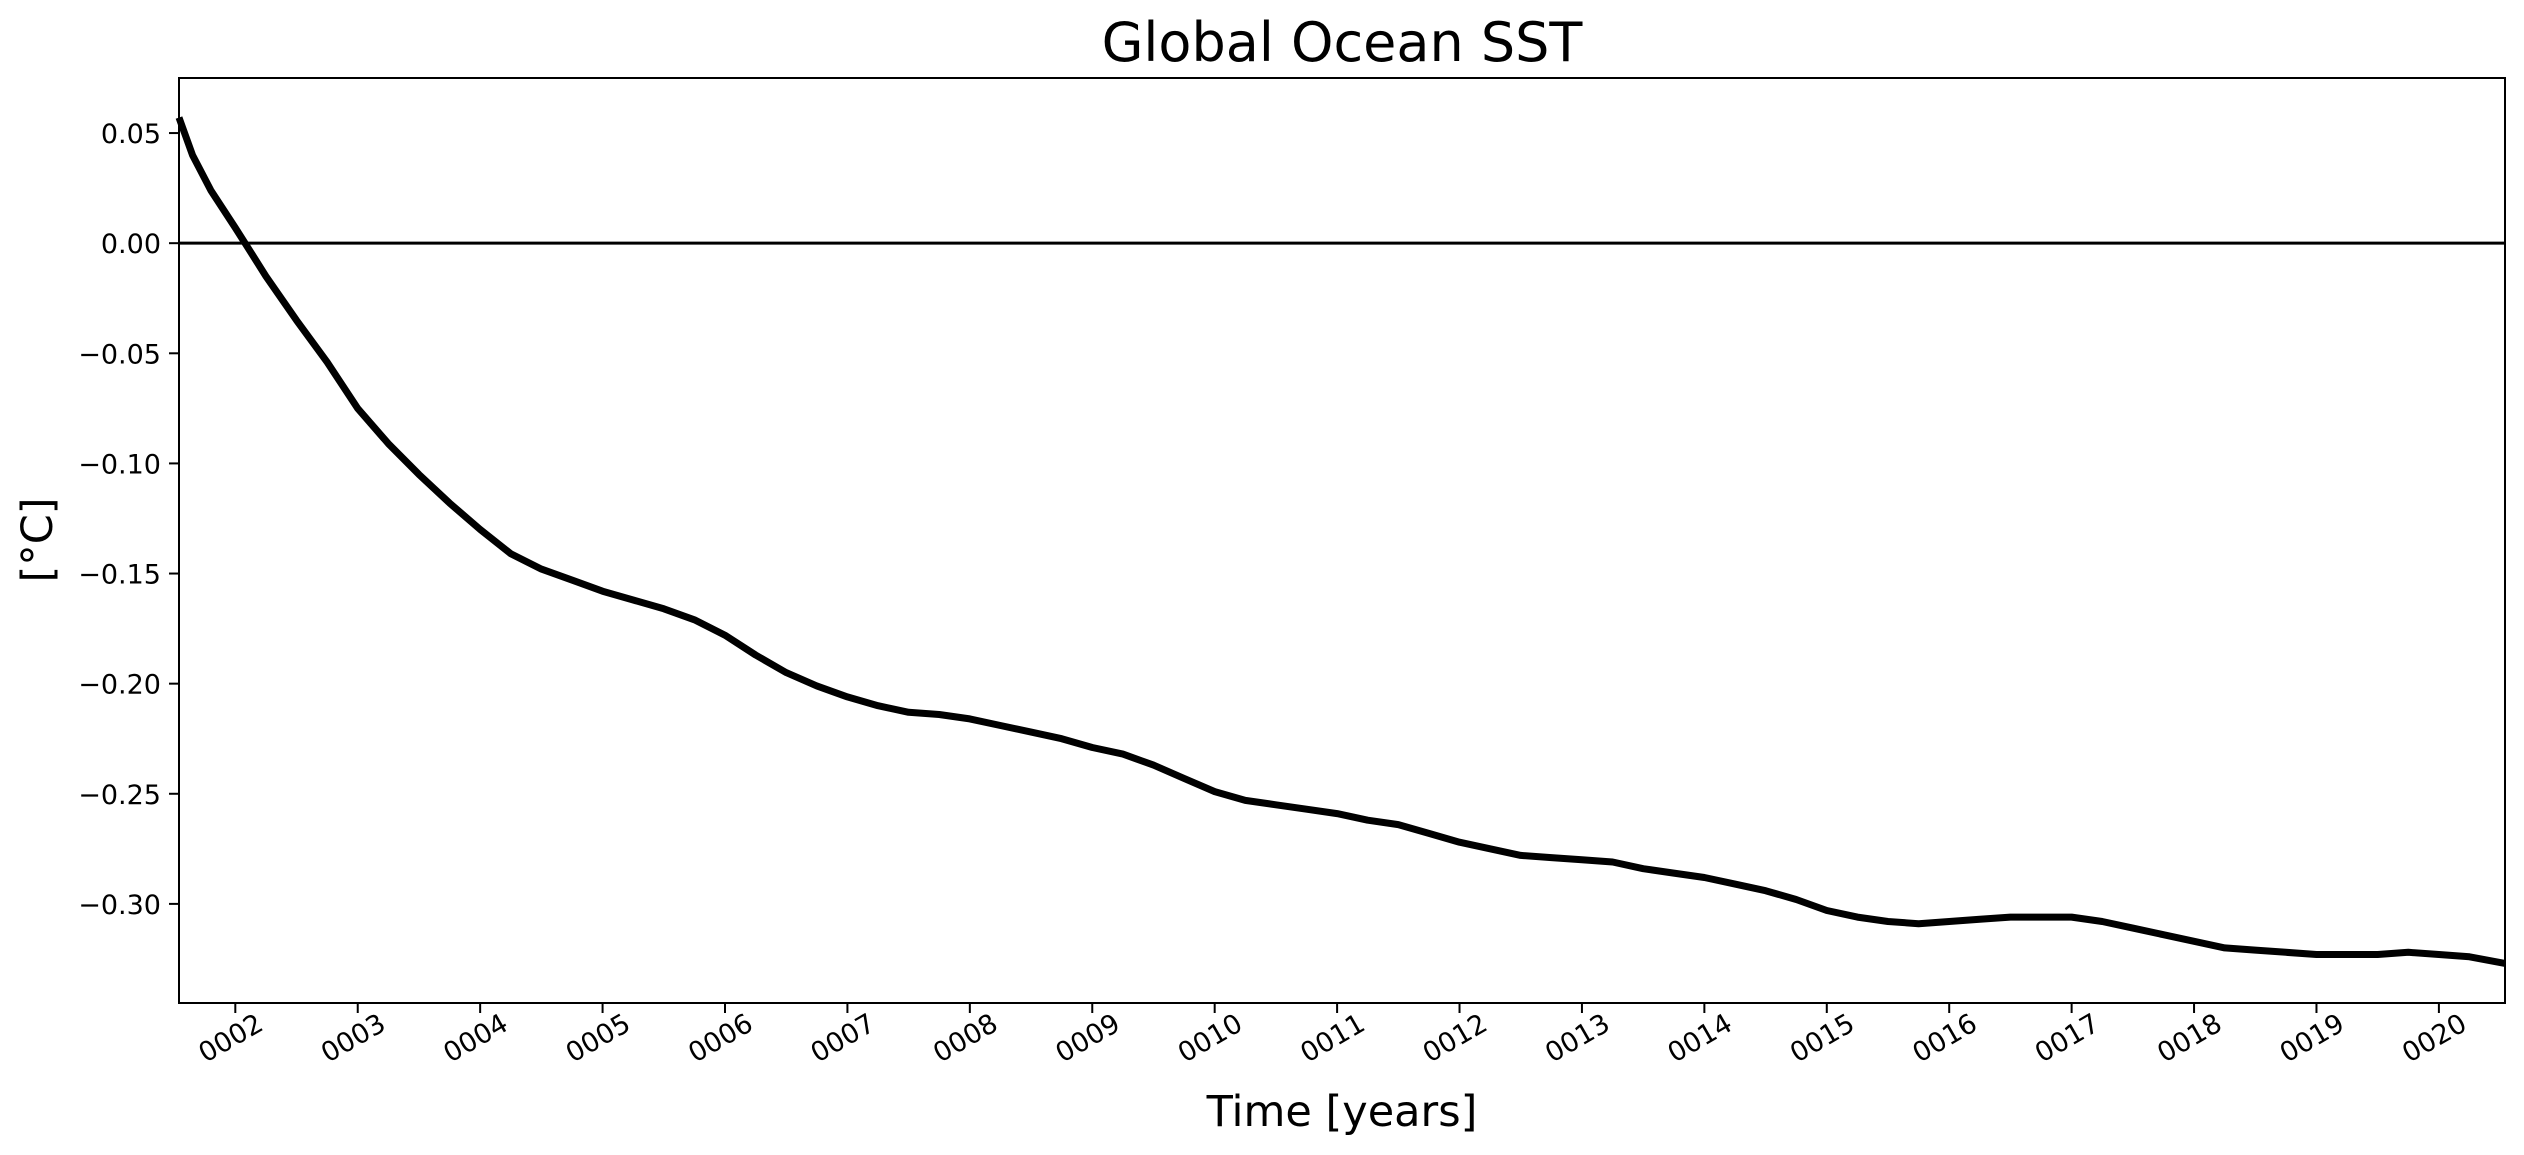 Image resolution: width=2524 pixels, height=1155 pixels. I want to click on y-tick-label: −0.15, so click(119, 575).